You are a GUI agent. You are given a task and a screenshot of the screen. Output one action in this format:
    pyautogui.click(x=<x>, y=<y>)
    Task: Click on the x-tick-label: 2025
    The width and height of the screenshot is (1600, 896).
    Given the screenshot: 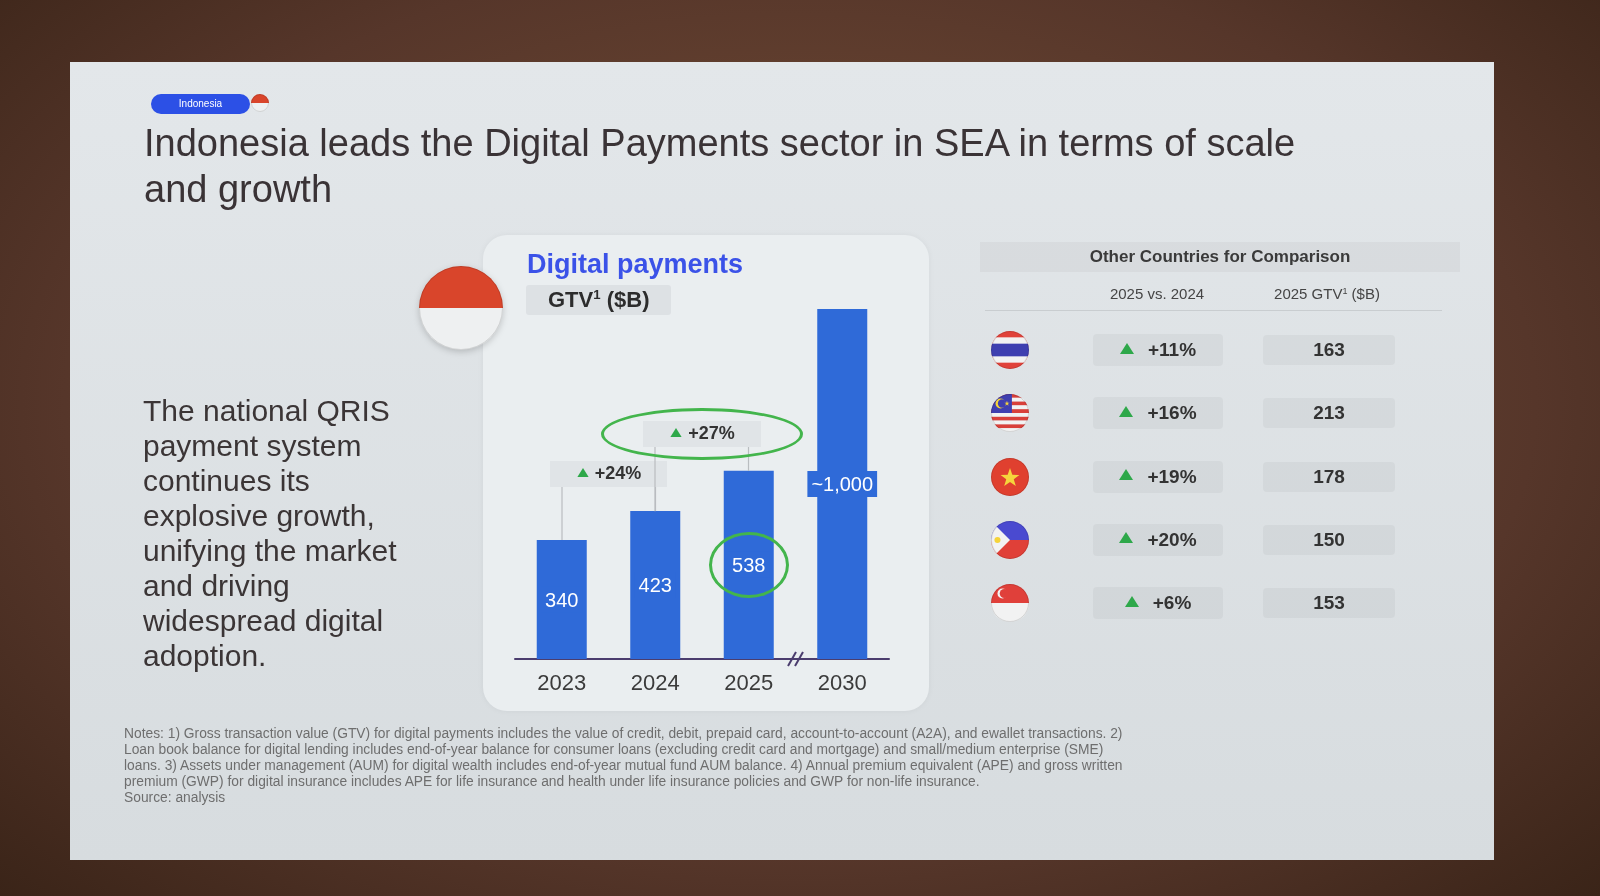 What is the action you would take?
    pyautogui.click(x=749, y=682)
    